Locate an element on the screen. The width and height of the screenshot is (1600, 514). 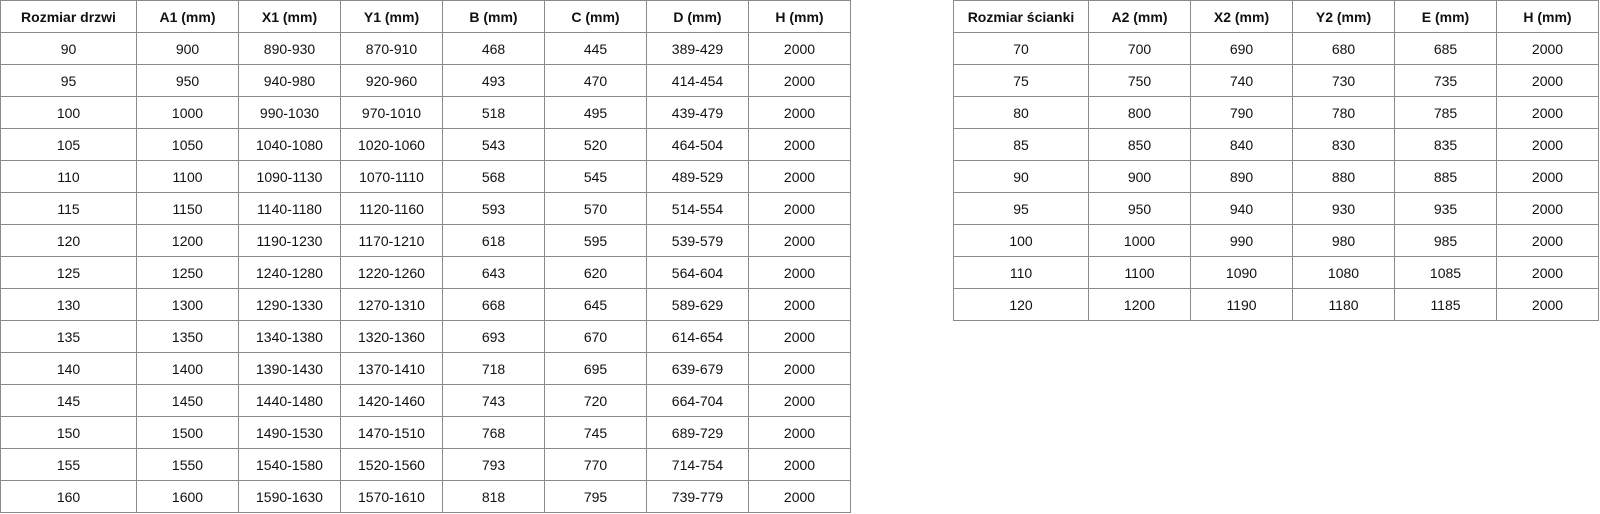
table-cell: 785 is located at coordinates (1445, 112).